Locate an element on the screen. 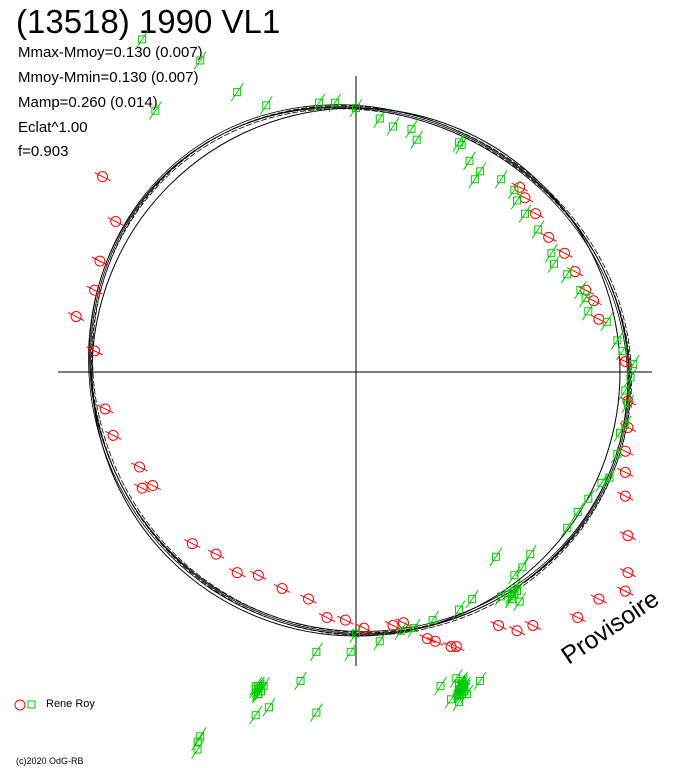 The width and height of the screenshot is (688, 768). credit: (c)2020 OdG-RB is located at coordinates (50, 761).